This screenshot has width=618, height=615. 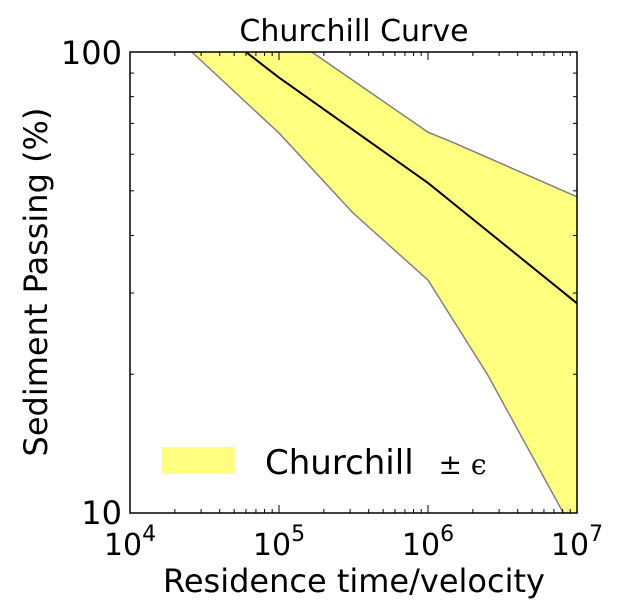 What do you see at coordinates (462, 464) in the screenshot?
I see `legend-symbol: ± ϵ` at bounding box center [462, 464].